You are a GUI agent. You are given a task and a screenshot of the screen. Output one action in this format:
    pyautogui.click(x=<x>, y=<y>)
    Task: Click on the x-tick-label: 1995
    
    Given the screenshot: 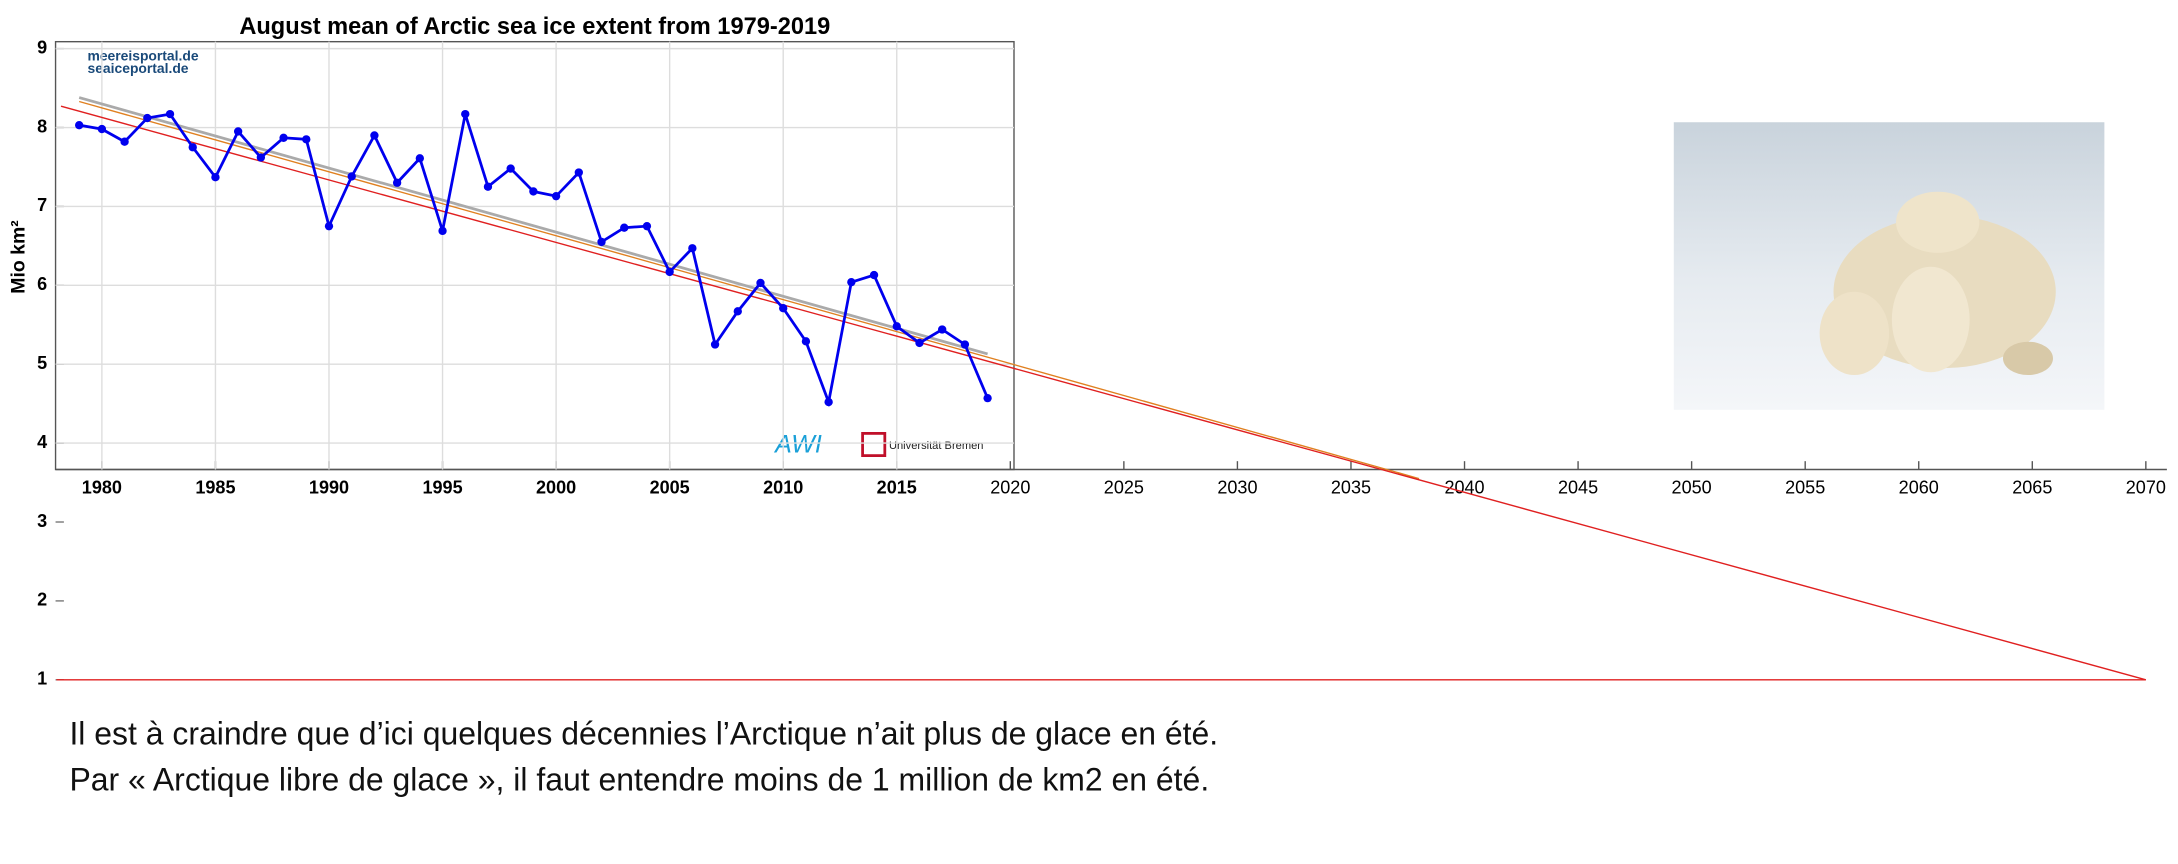 What is the action you would take?
    pyautogui.click(x=442, y=488)
    